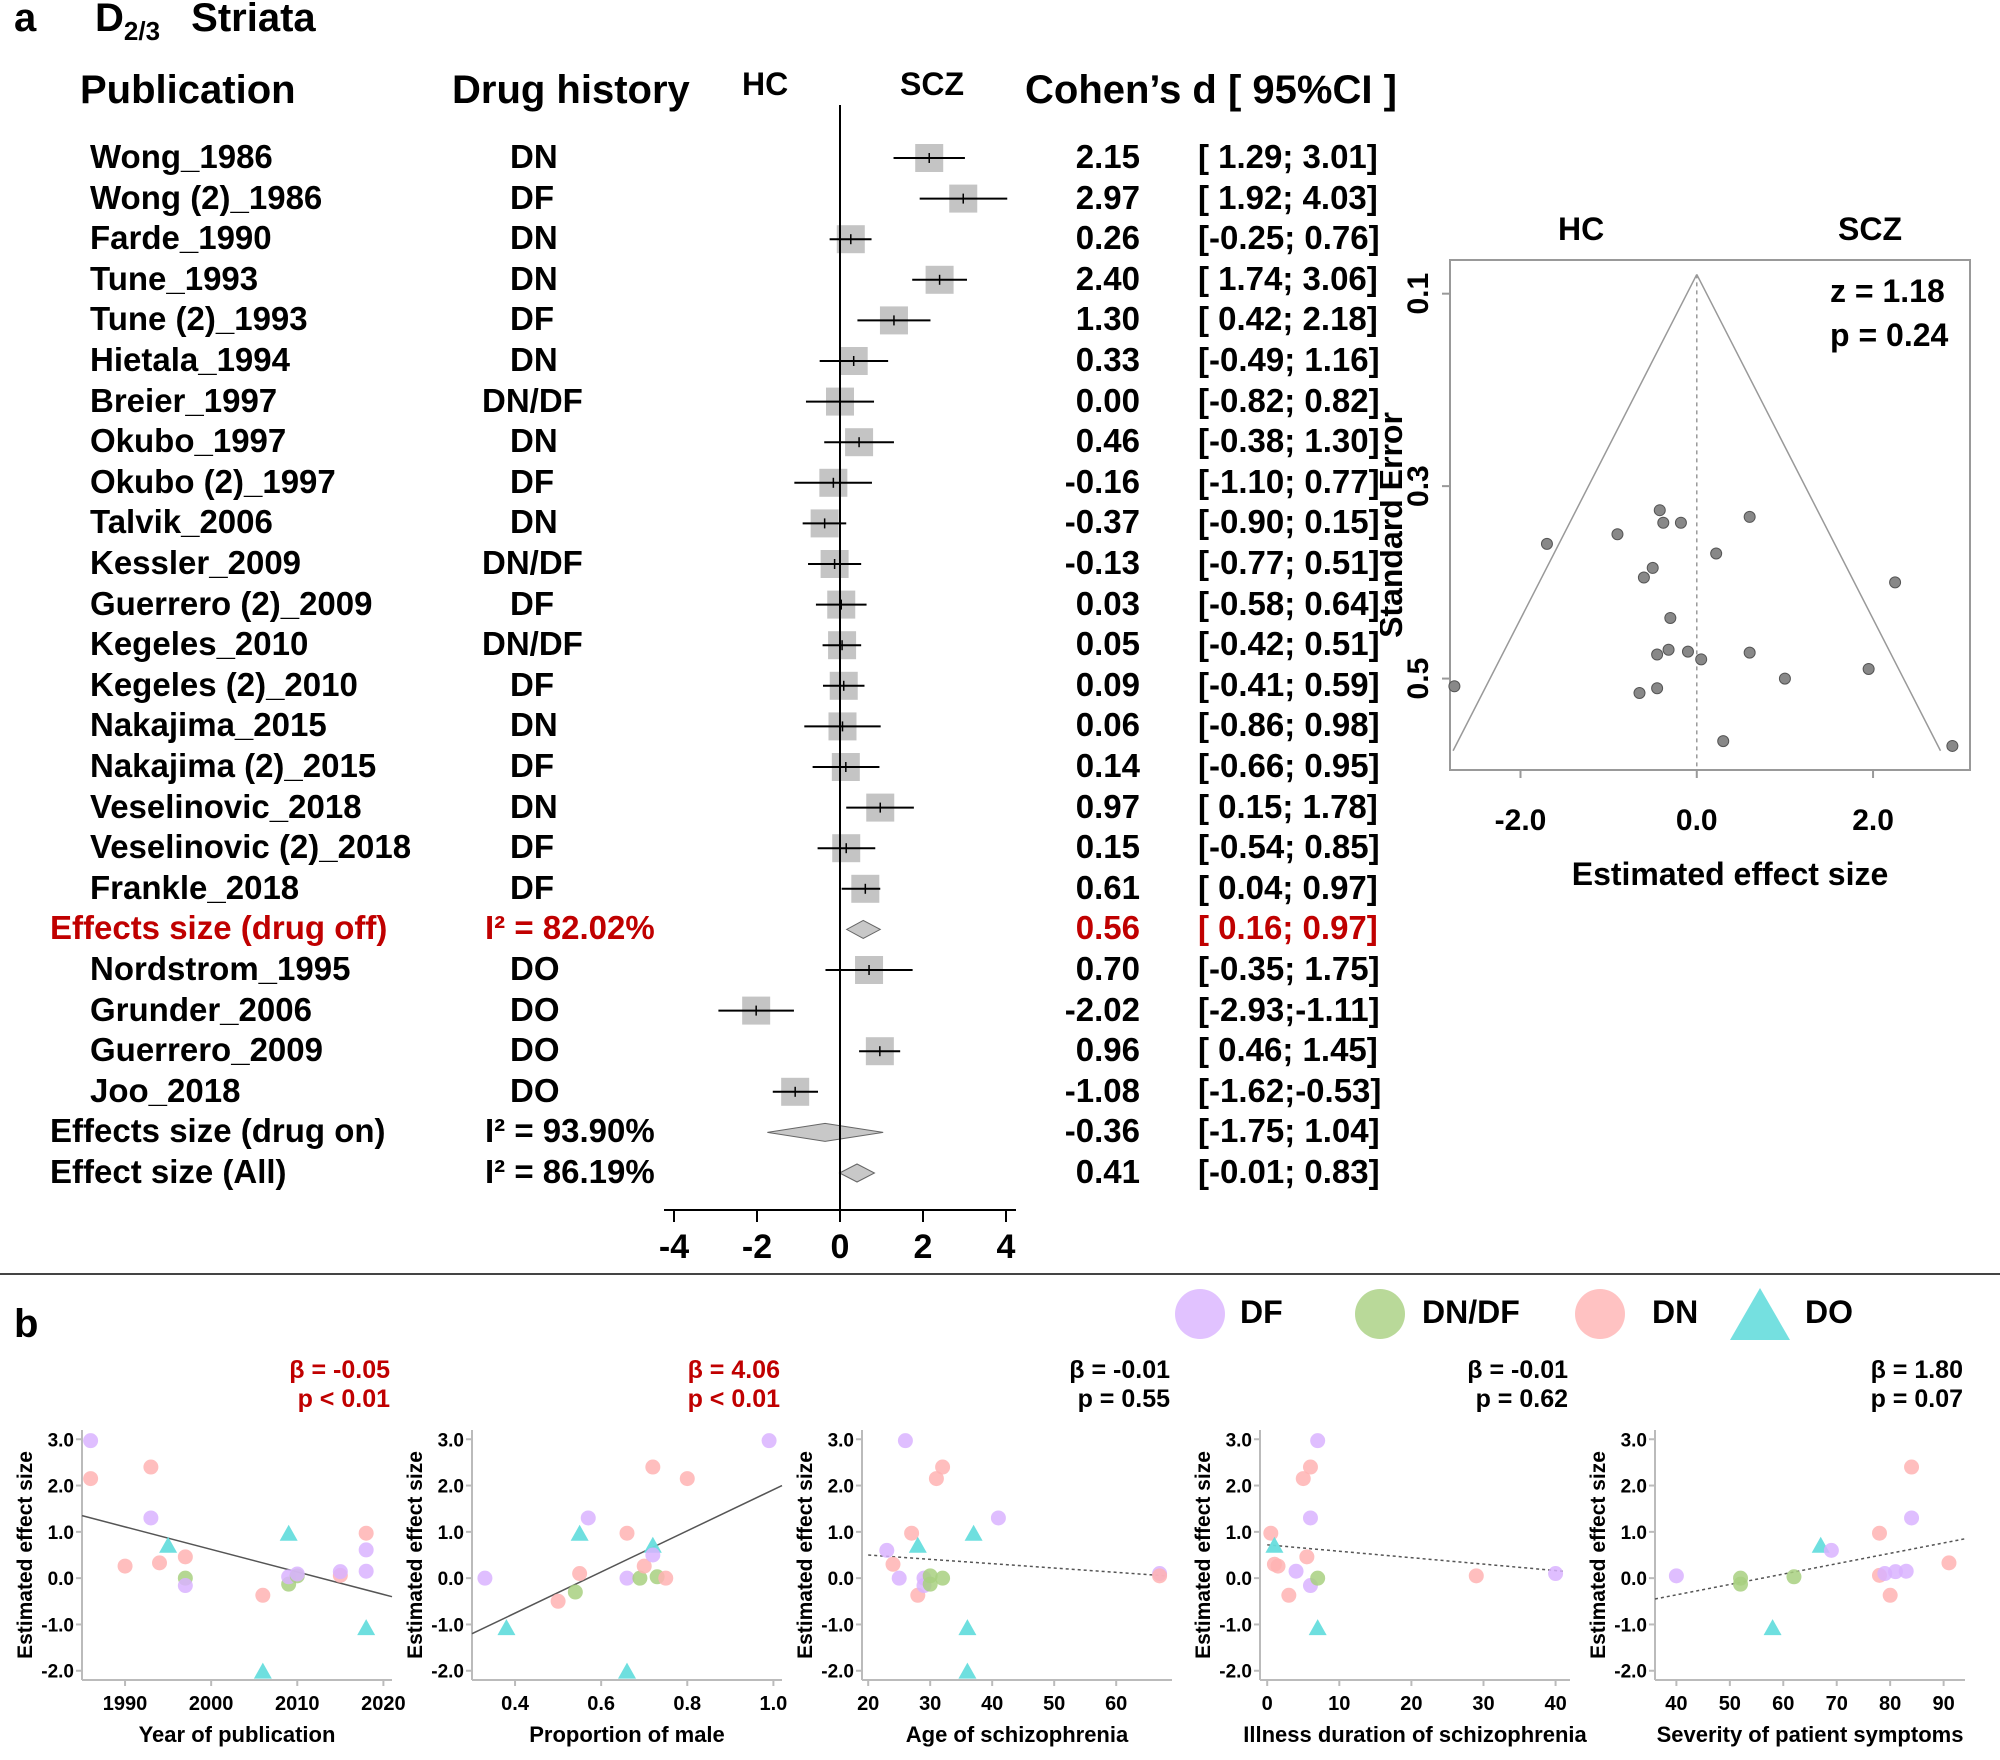 This screenshot has width=2000, height=1760. I want to click on forest-row-label: Kegeles (2)_2010, so click(224, 684).